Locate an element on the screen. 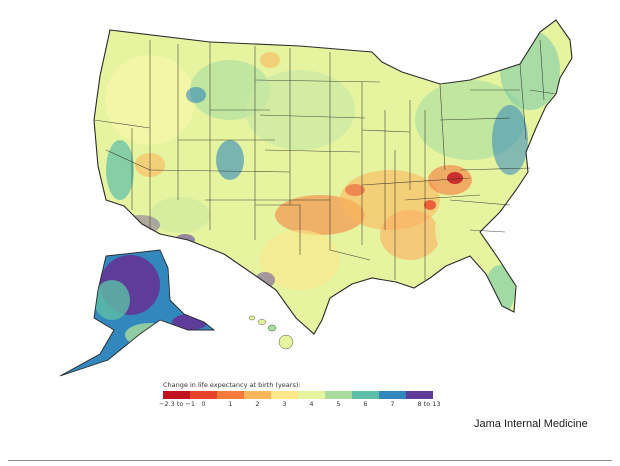 Image resolution: width=620 pixels, height=466 pixels. legend-tick-label: 3 is located at coordinates (284, 404).